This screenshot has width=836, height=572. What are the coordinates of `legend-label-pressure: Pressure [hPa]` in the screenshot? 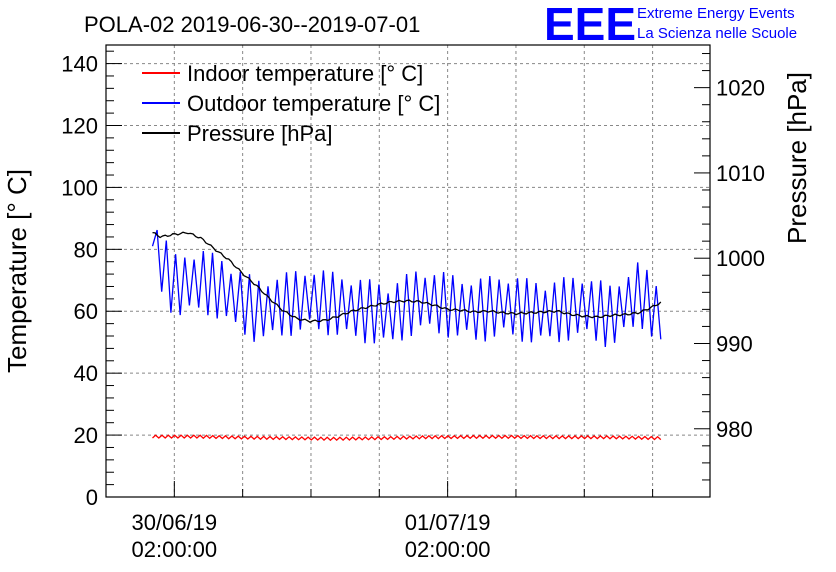 It's located at (260, 133).